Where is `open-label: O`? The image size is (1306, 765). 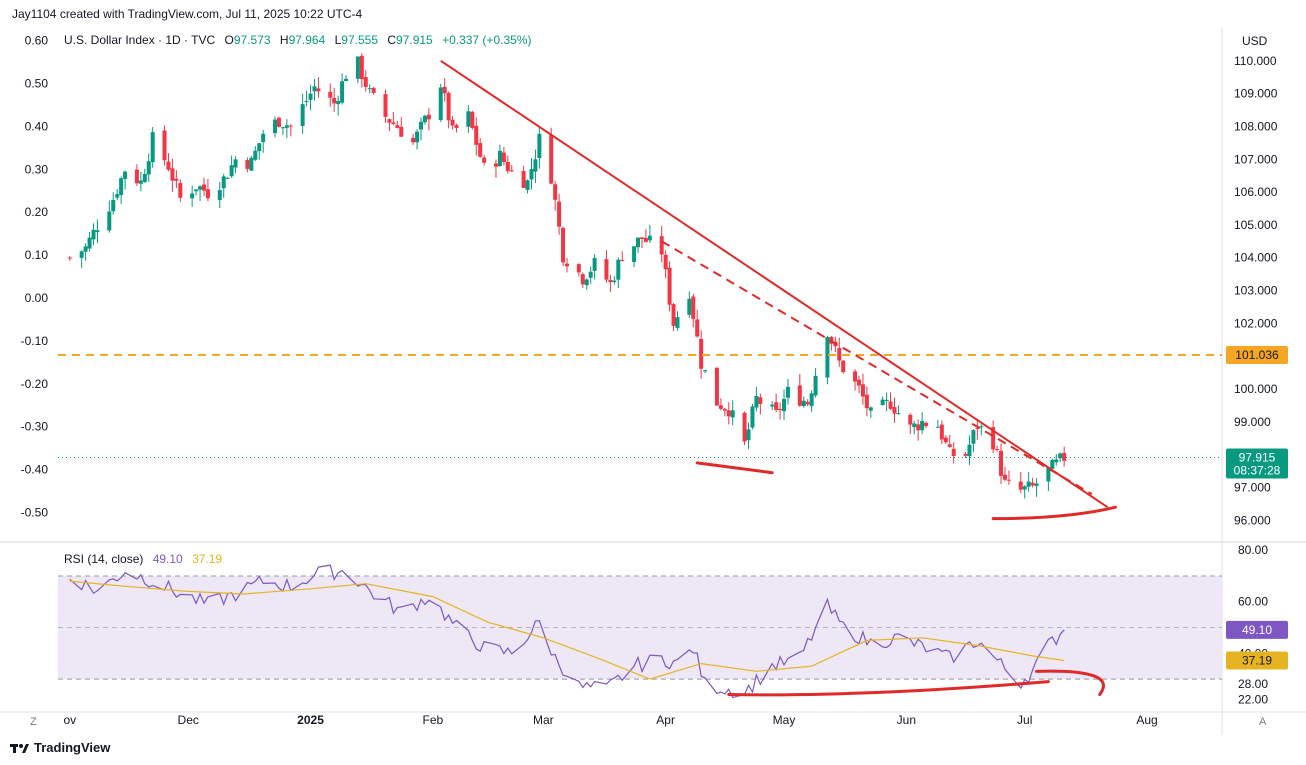 open-label: O is located at coordinates (229, 40).